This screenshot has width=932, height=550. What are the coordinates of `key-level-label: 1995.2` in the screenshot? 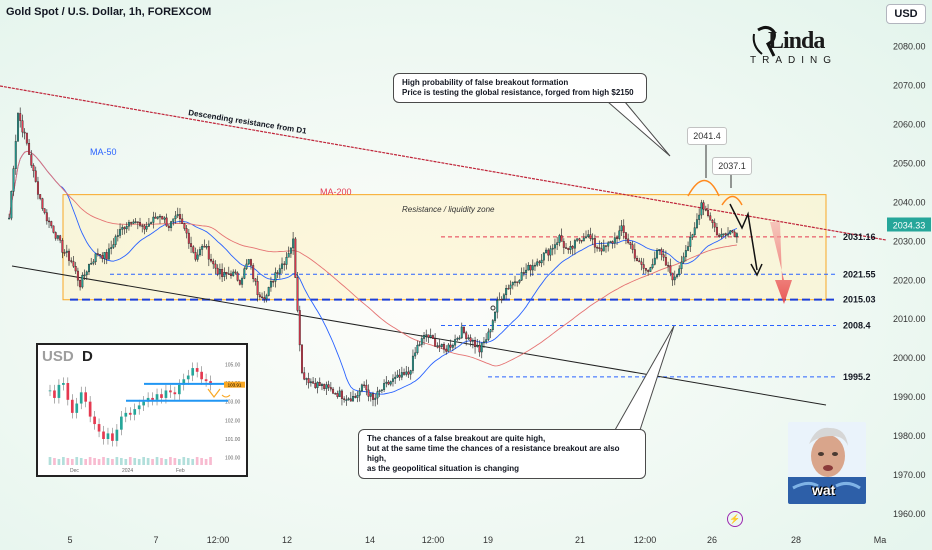 It's located at (857, 377).